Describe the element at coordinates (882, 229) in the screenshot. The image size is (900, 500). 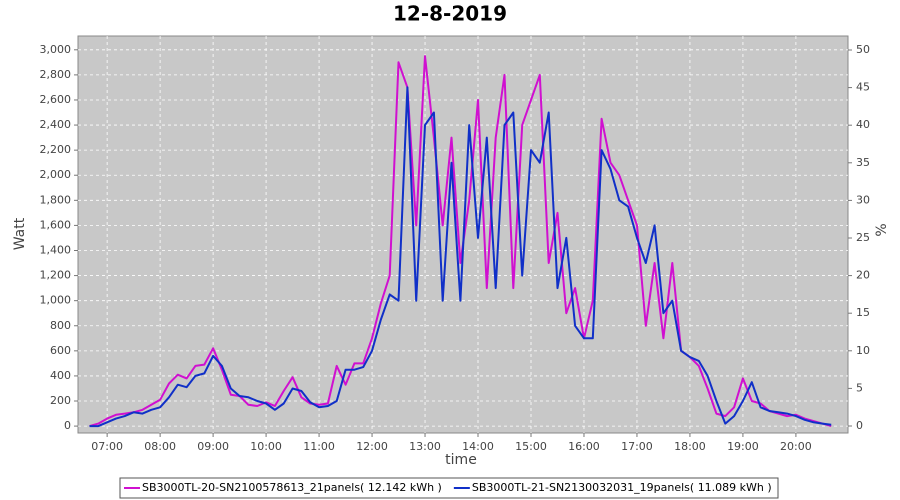
I see `y2-axis-label: %` at that location.